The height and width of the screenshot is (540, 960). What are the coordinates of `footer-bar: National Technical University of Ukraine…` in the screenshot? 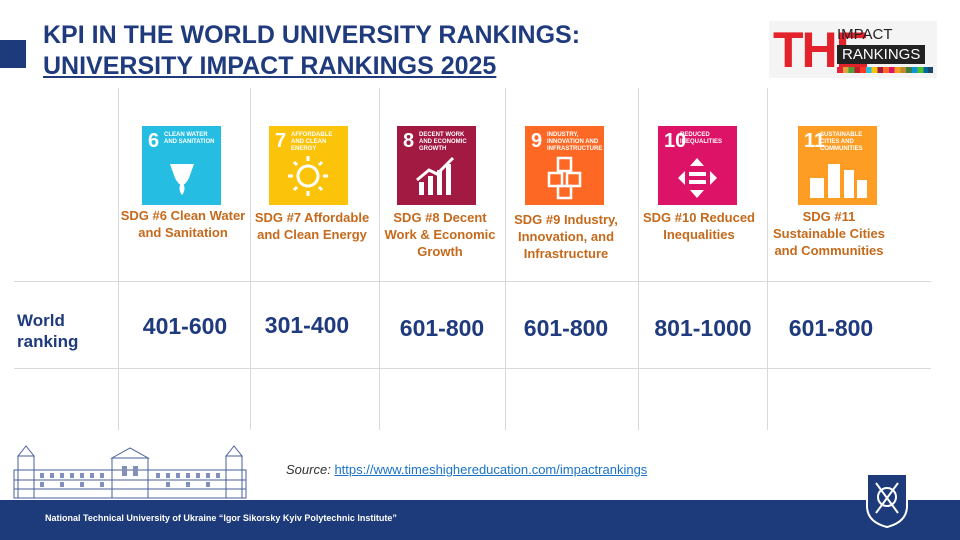 It's located at (480, 520).